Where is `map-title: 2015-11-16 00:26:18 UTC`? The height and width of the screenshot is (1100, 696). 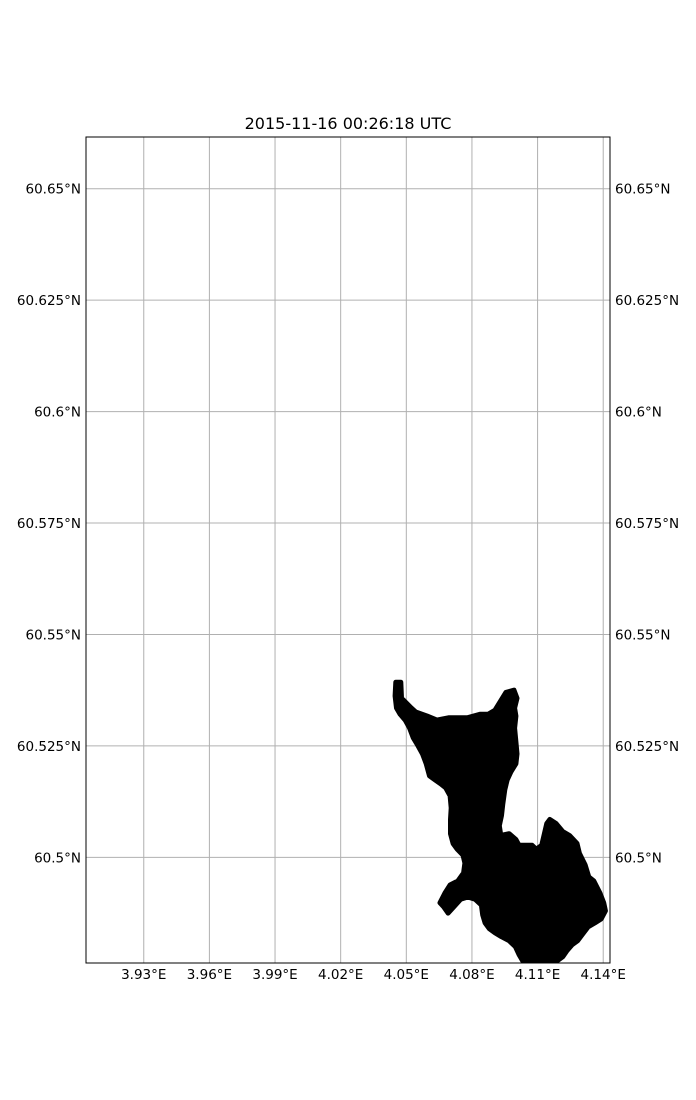
map-title: 2015-11-16 00:26:18 UTC is located at coordinates (348, 123).